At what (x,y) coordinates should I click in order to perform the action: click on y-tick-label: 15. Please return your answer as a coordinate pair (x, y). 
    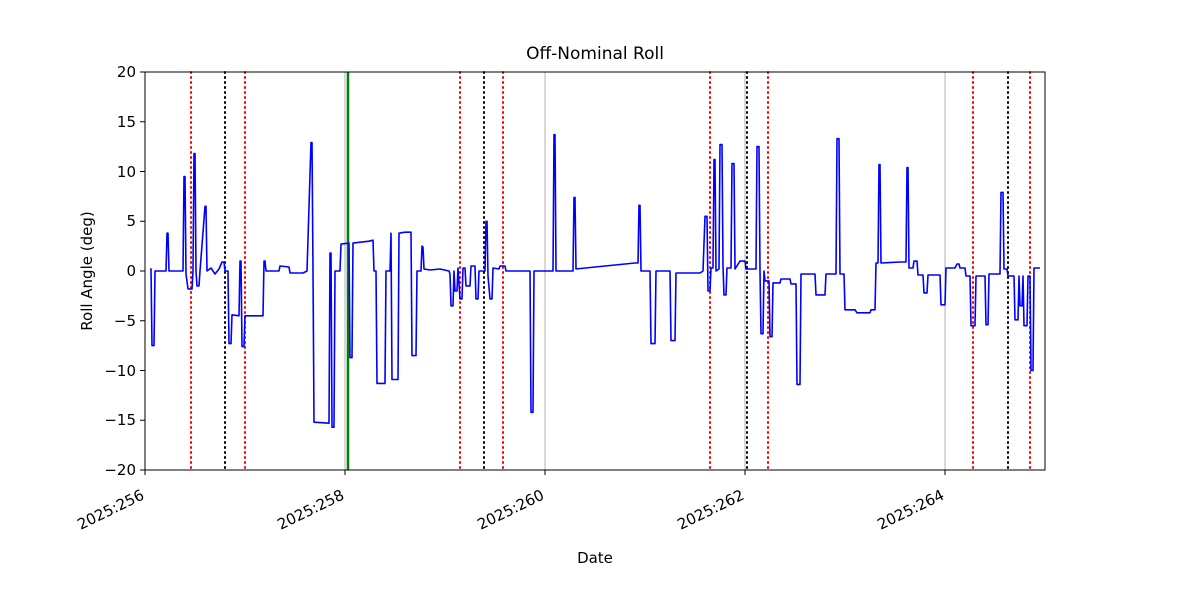
    Looking at the image, I should click on (126, 121).